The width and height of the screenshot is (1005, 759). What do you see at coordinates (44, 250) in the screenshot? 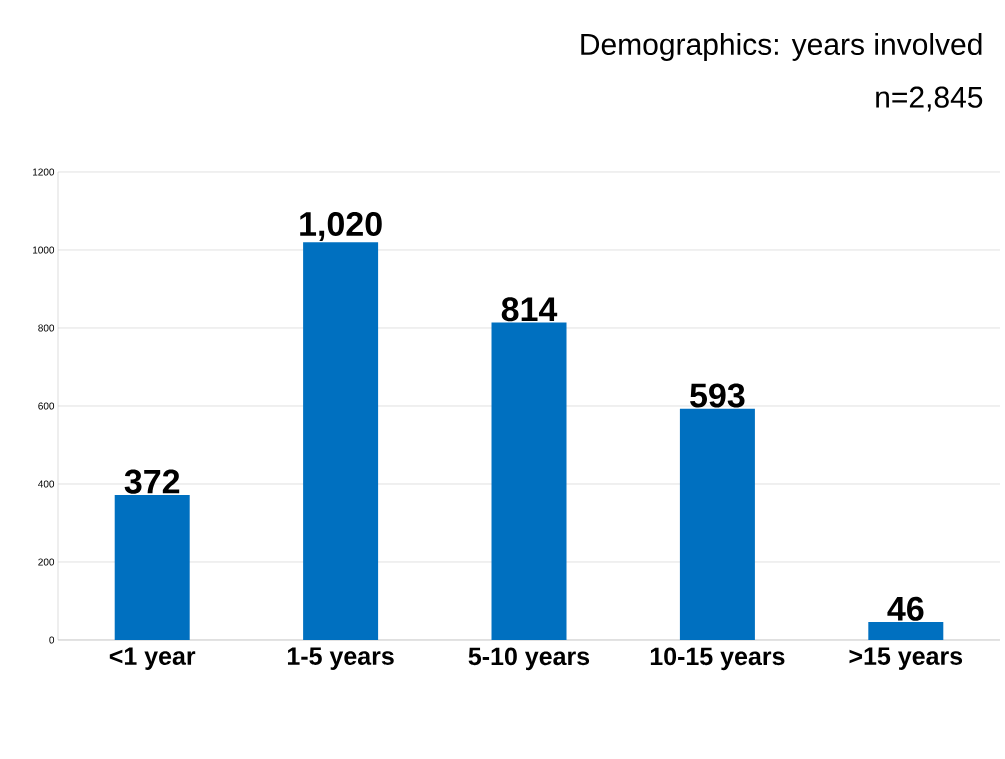
I see `y-tick-label: 1000` at bounding box center [44, 250].